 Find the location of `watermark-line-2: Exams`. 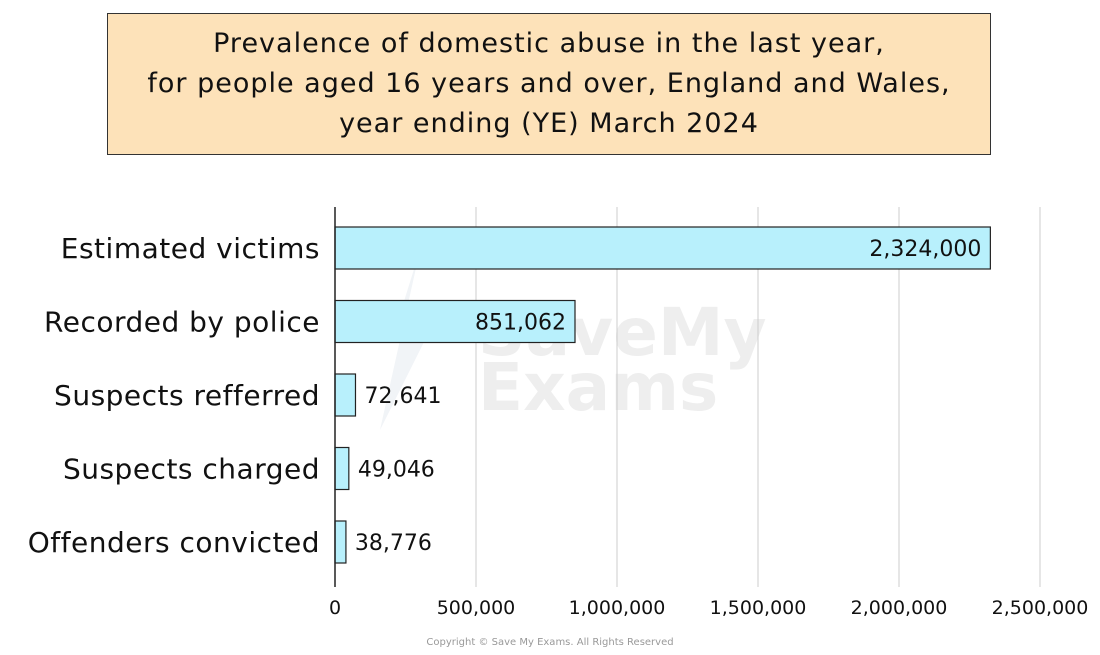

watermark-line-2: Exams is located at coordinates (598, 387).